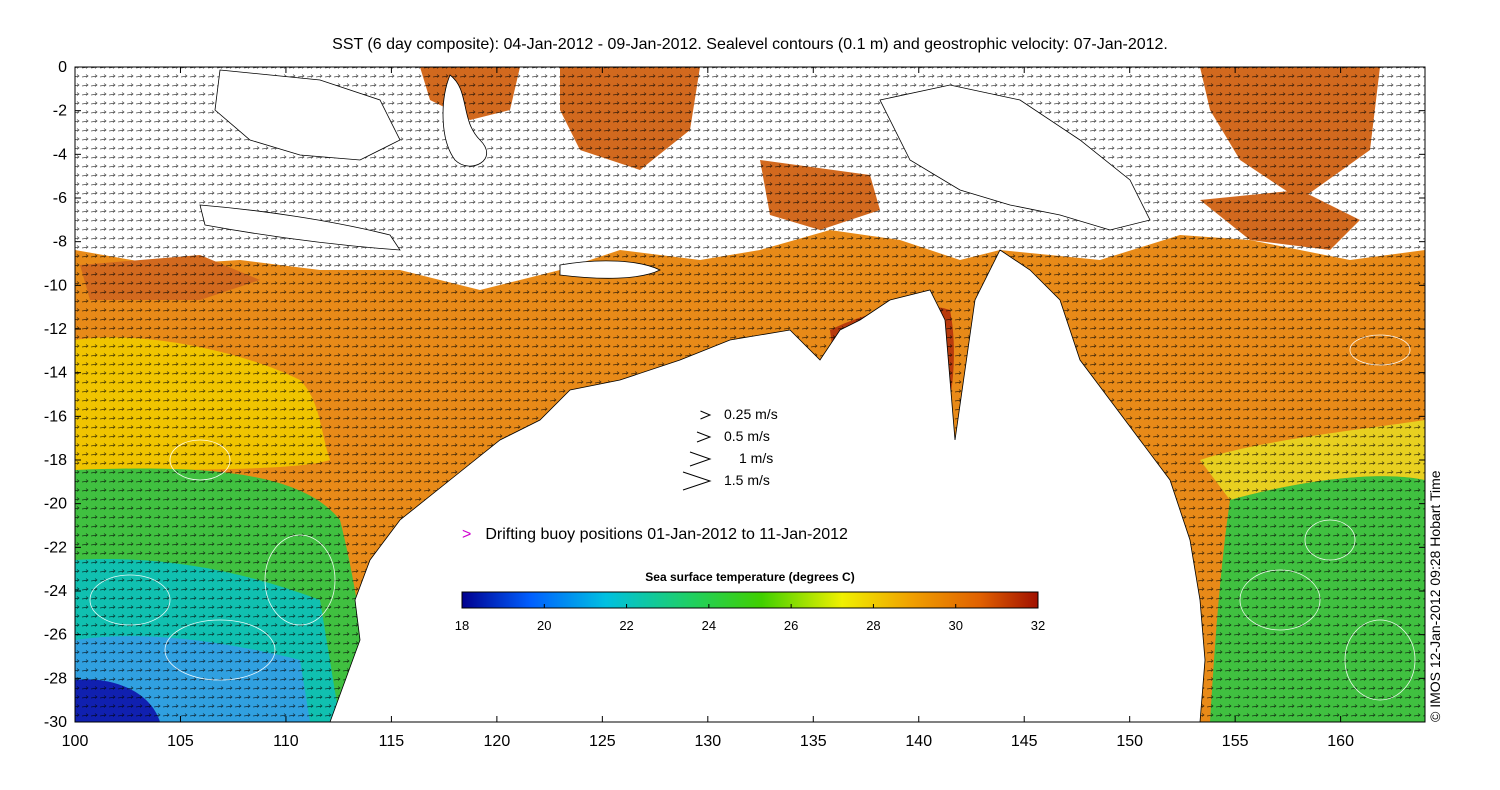  What do you see at coordinates (709, 625) in the screenshot?
I see `colorbar-tick-label: 24` at bounding box center [709, 625].